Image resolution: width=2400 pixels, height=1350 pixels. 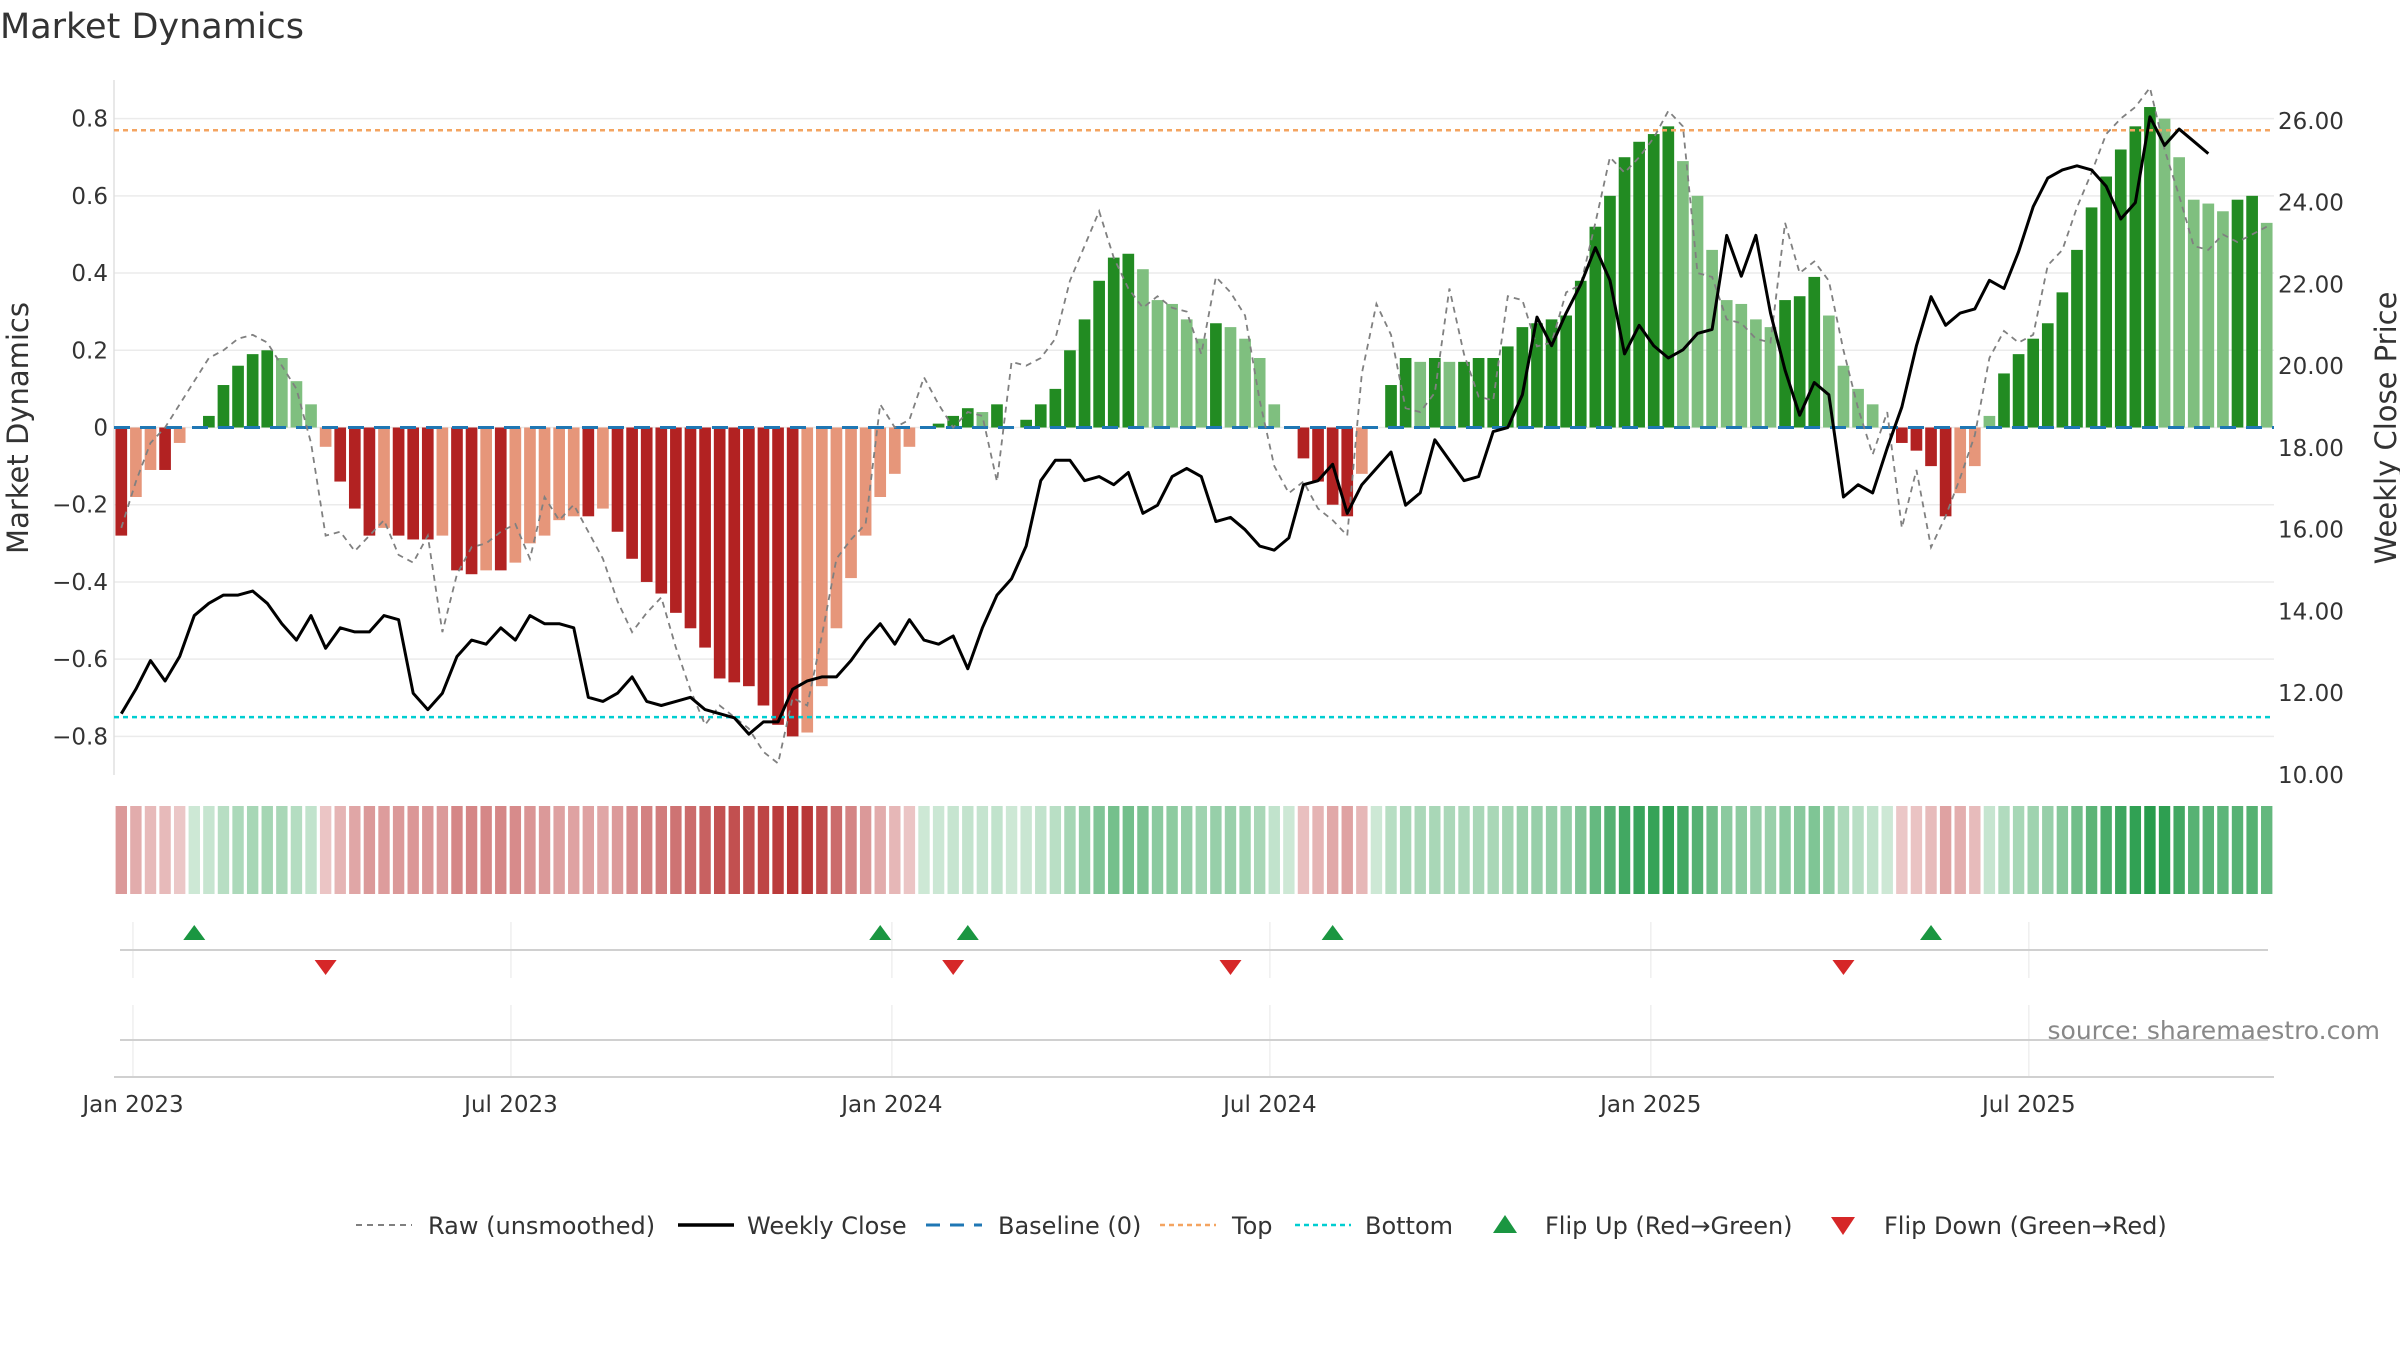 I want to click on y-tick-label: −0.2, so click(x=80, y=506).